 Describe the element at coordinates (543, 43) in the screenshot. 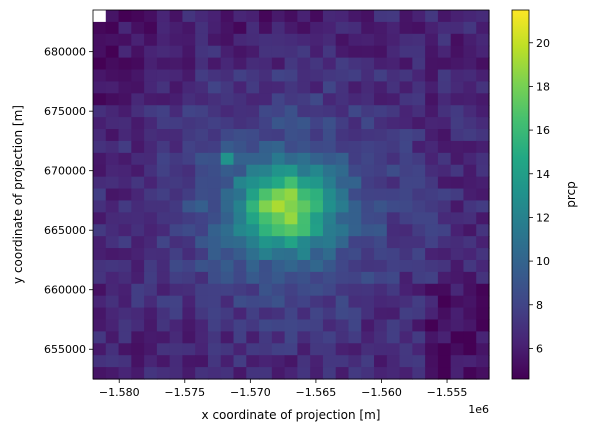

I see `colorbar-tick-label: 20` at that location.